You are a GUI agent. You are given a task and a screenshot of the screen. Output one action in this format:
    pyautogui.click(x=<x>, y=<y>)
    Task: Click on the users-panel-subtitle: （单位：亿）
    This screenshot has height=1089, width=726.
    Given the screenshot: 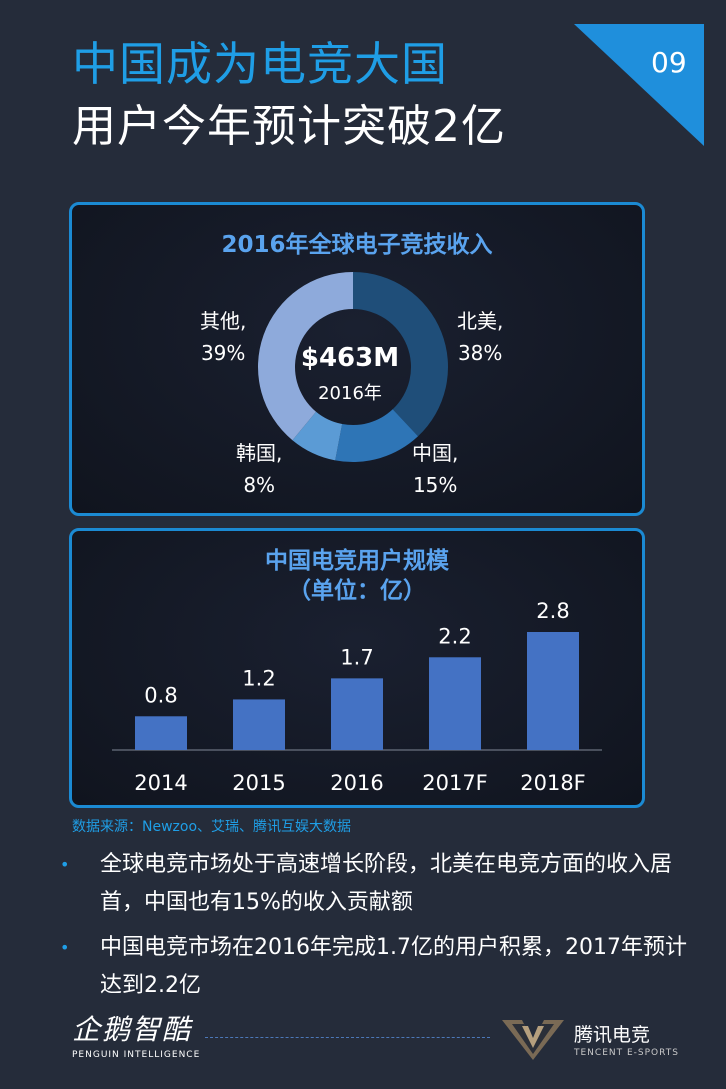 What is the action you would take?
    pyautogui.click(x=357, y=591)
    